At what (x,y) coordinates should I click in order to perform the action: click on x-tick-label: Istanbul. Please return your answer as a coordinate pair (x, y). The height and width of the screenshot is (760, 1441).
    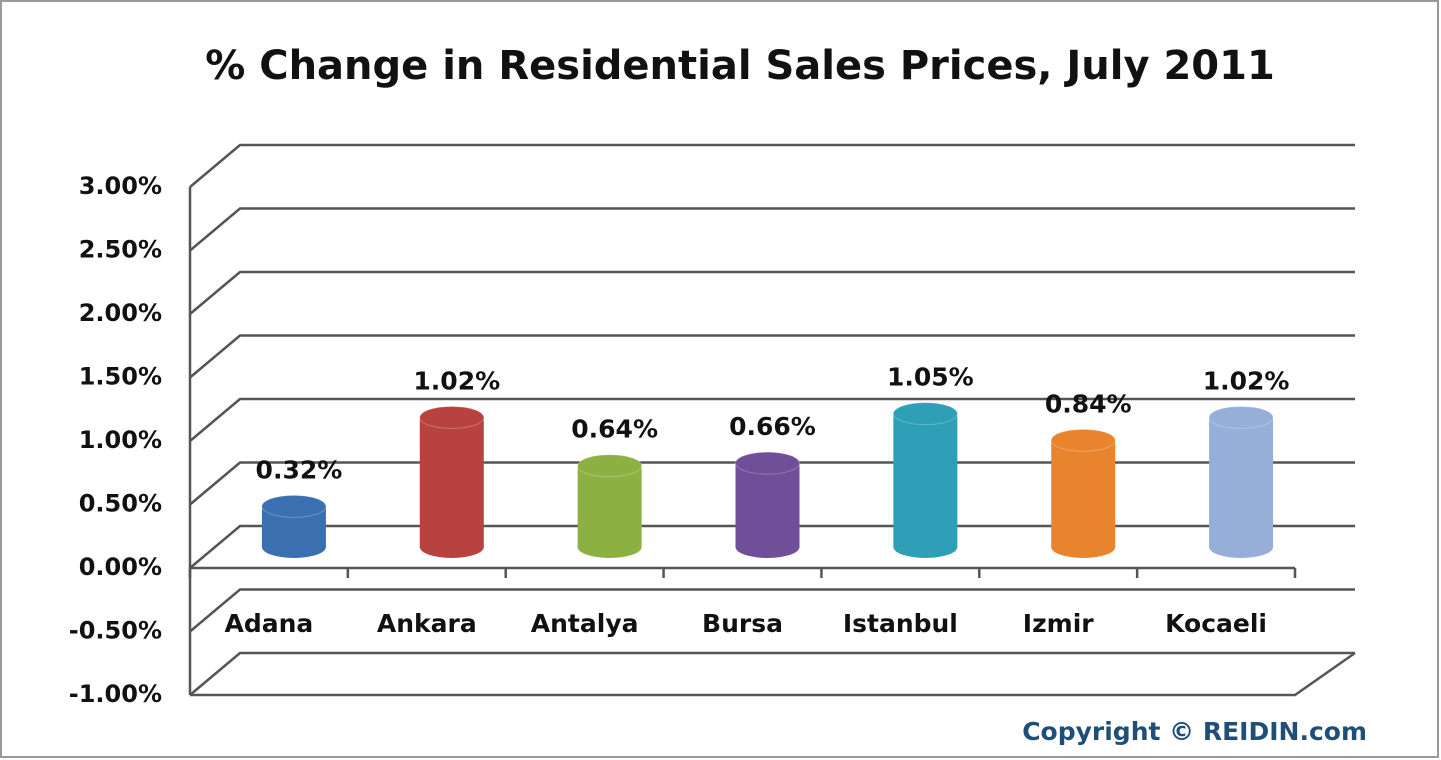
    Looking at the image, I should click on (900, 623).